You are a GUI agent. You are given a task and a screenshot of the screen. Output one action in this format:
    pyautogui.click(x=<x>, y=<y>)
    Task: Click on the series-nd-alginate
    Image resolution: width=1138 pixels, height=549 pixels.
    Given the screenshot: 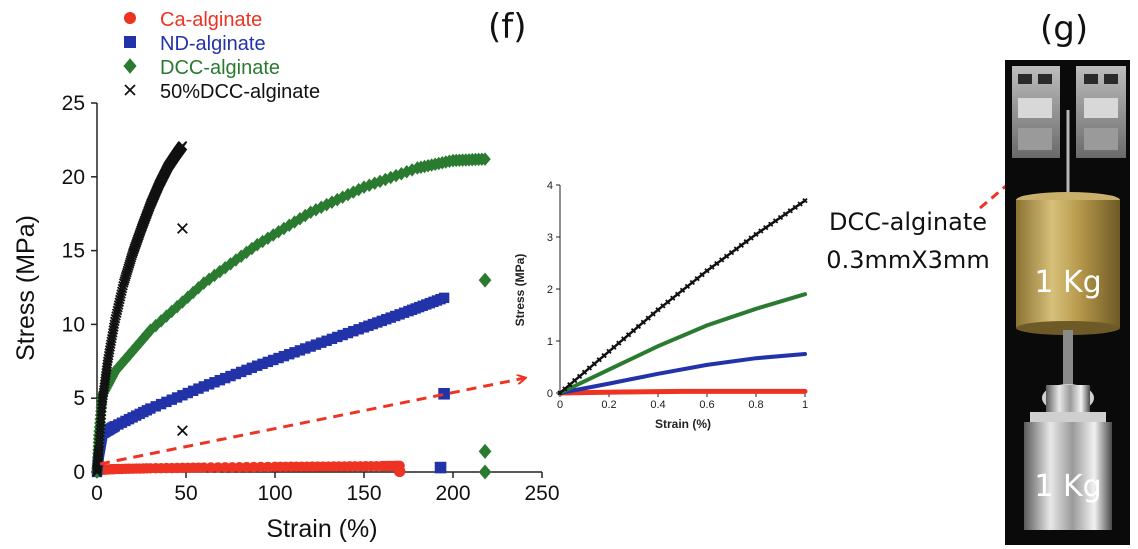 What is the action you would take?
    pyautogui.click(x=270, y=385)
    